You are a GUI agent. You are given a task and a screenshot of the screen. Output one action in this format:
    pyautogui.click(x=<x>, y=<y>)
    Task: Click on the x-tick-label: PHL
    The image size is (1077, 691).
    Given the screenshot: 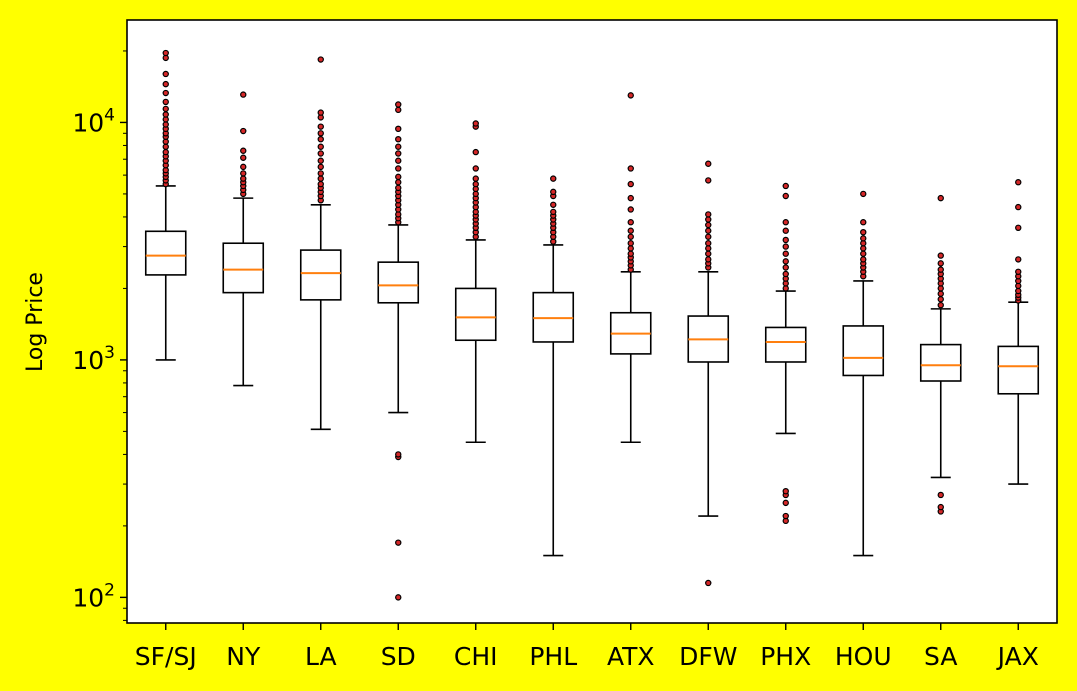 What is the action you would take?
    pyautogui.click(x=553, y=656)
    